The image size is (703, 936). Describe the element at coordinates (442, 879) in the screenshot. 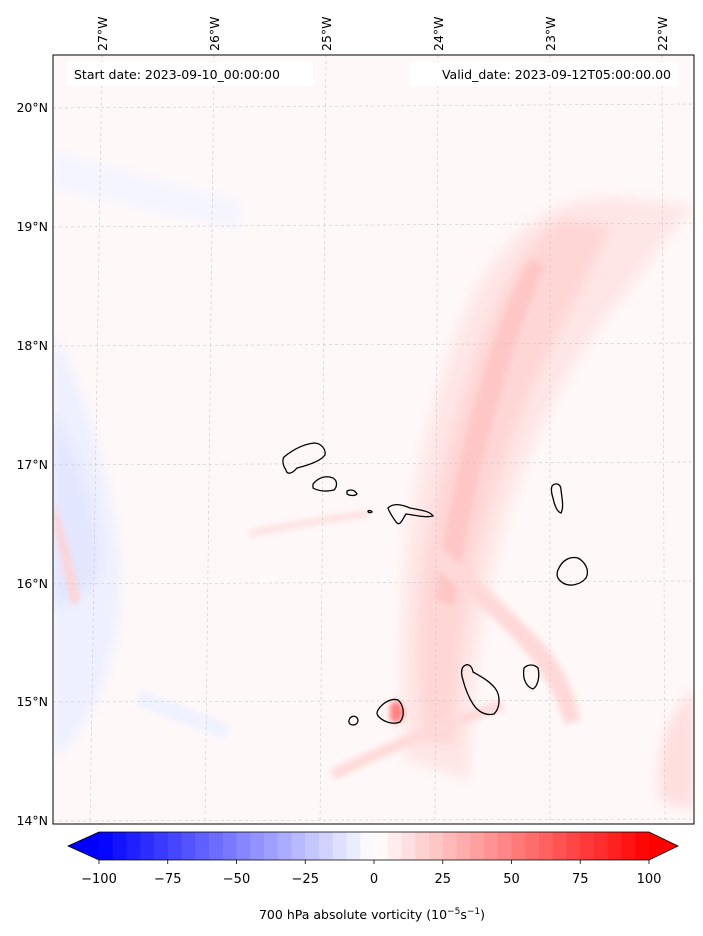

I see `colorbar-tick-label: 25` at that location.